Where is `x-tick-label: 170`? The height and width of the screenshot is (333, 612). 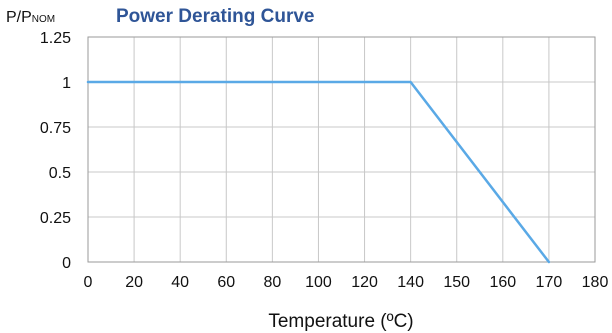 x-tick-label: 170 is located at coordinates (549, 282).